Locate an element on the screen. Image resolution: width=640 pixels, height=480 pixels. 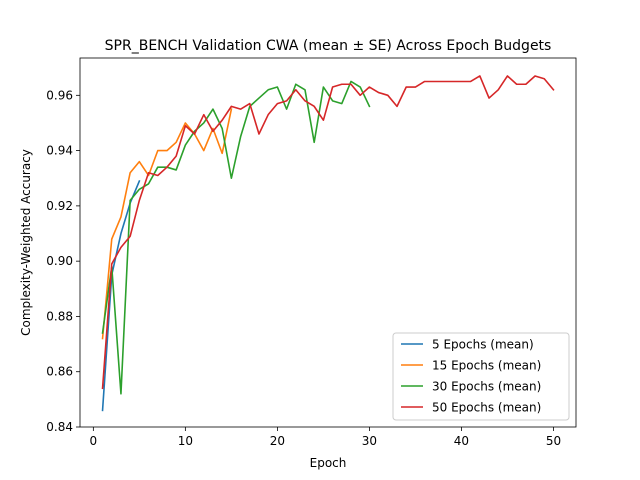
y-axis-label: Complexity-Weighted Accuracy is located at coordinates (26, 242).